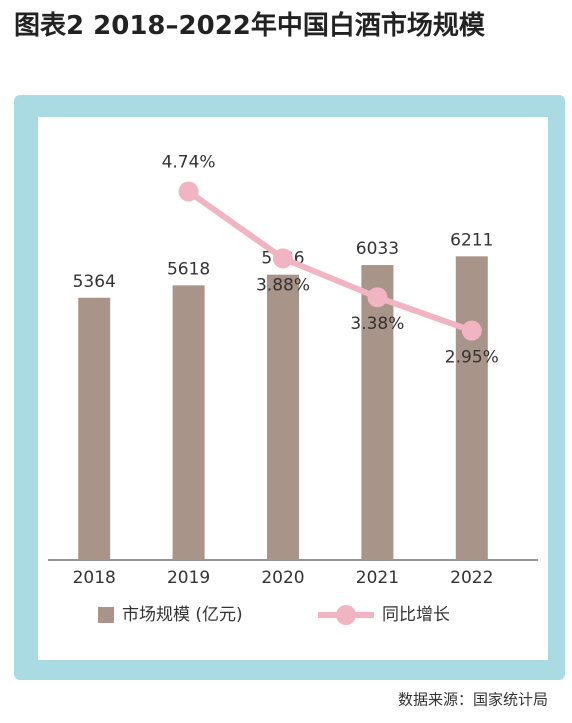 This screenshot has height=723, width=572. I want to click on line-label: 3.38%, so click(377, 324).